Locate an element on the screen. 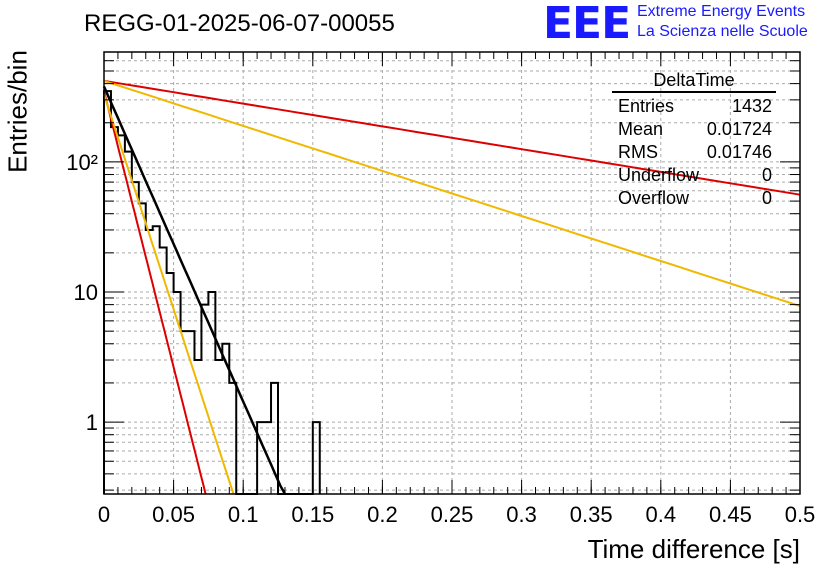 The image size is (836, 572). line-yellow-steep is located at coordinates (169, 294).